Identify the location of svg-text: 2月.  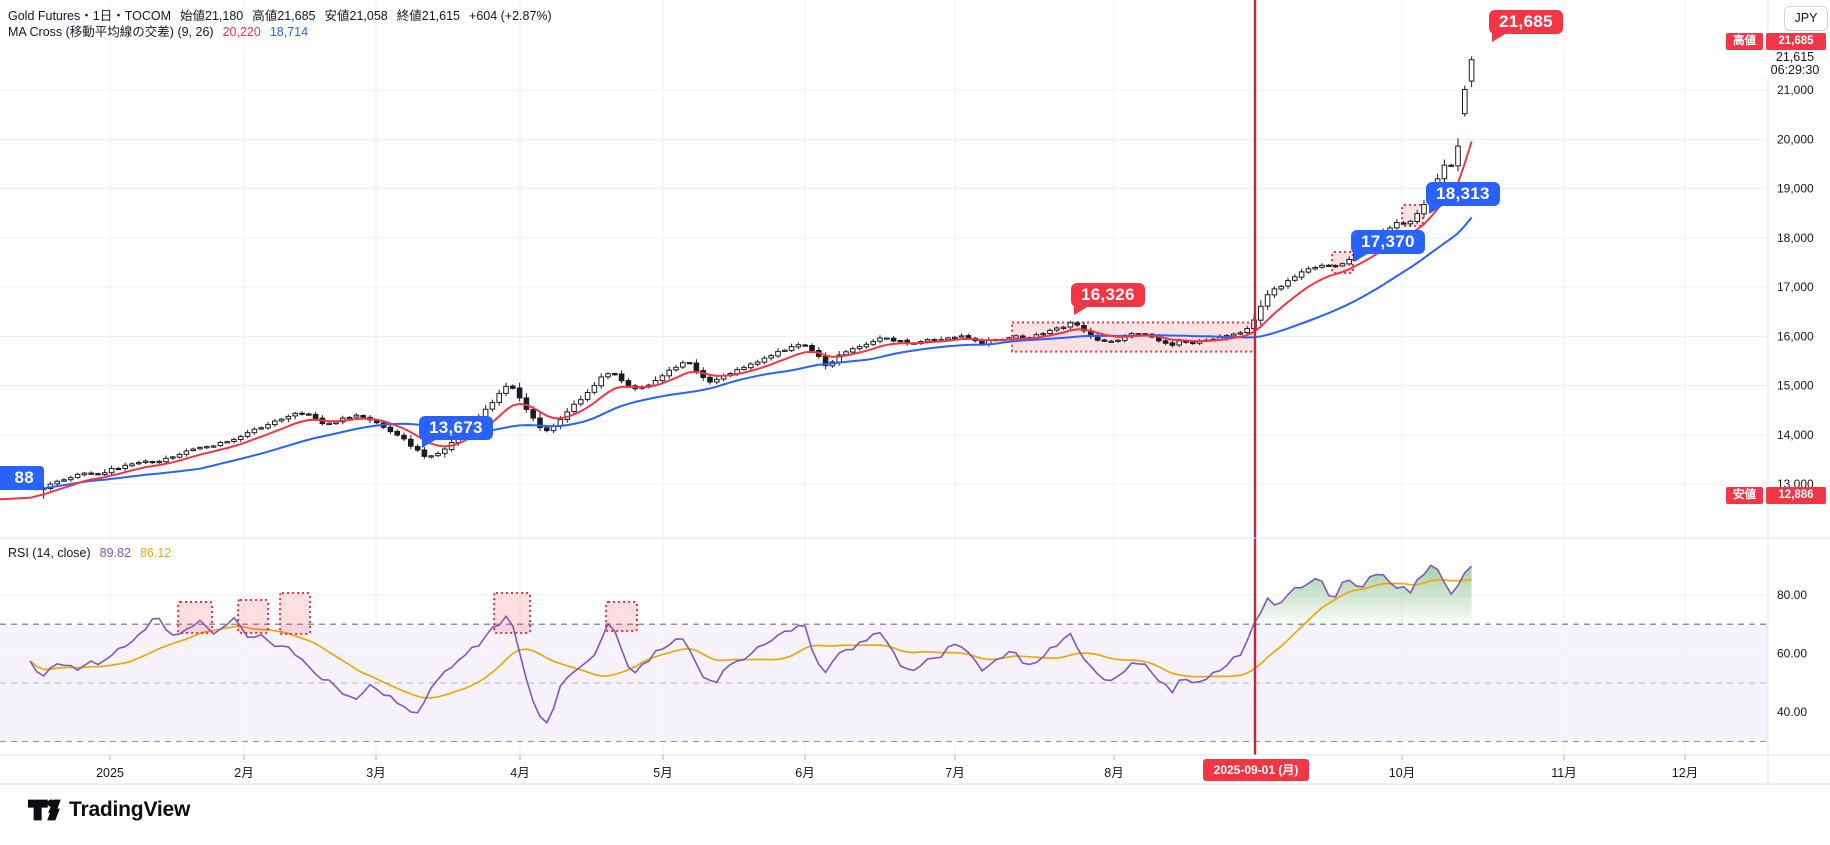
(243, 773).